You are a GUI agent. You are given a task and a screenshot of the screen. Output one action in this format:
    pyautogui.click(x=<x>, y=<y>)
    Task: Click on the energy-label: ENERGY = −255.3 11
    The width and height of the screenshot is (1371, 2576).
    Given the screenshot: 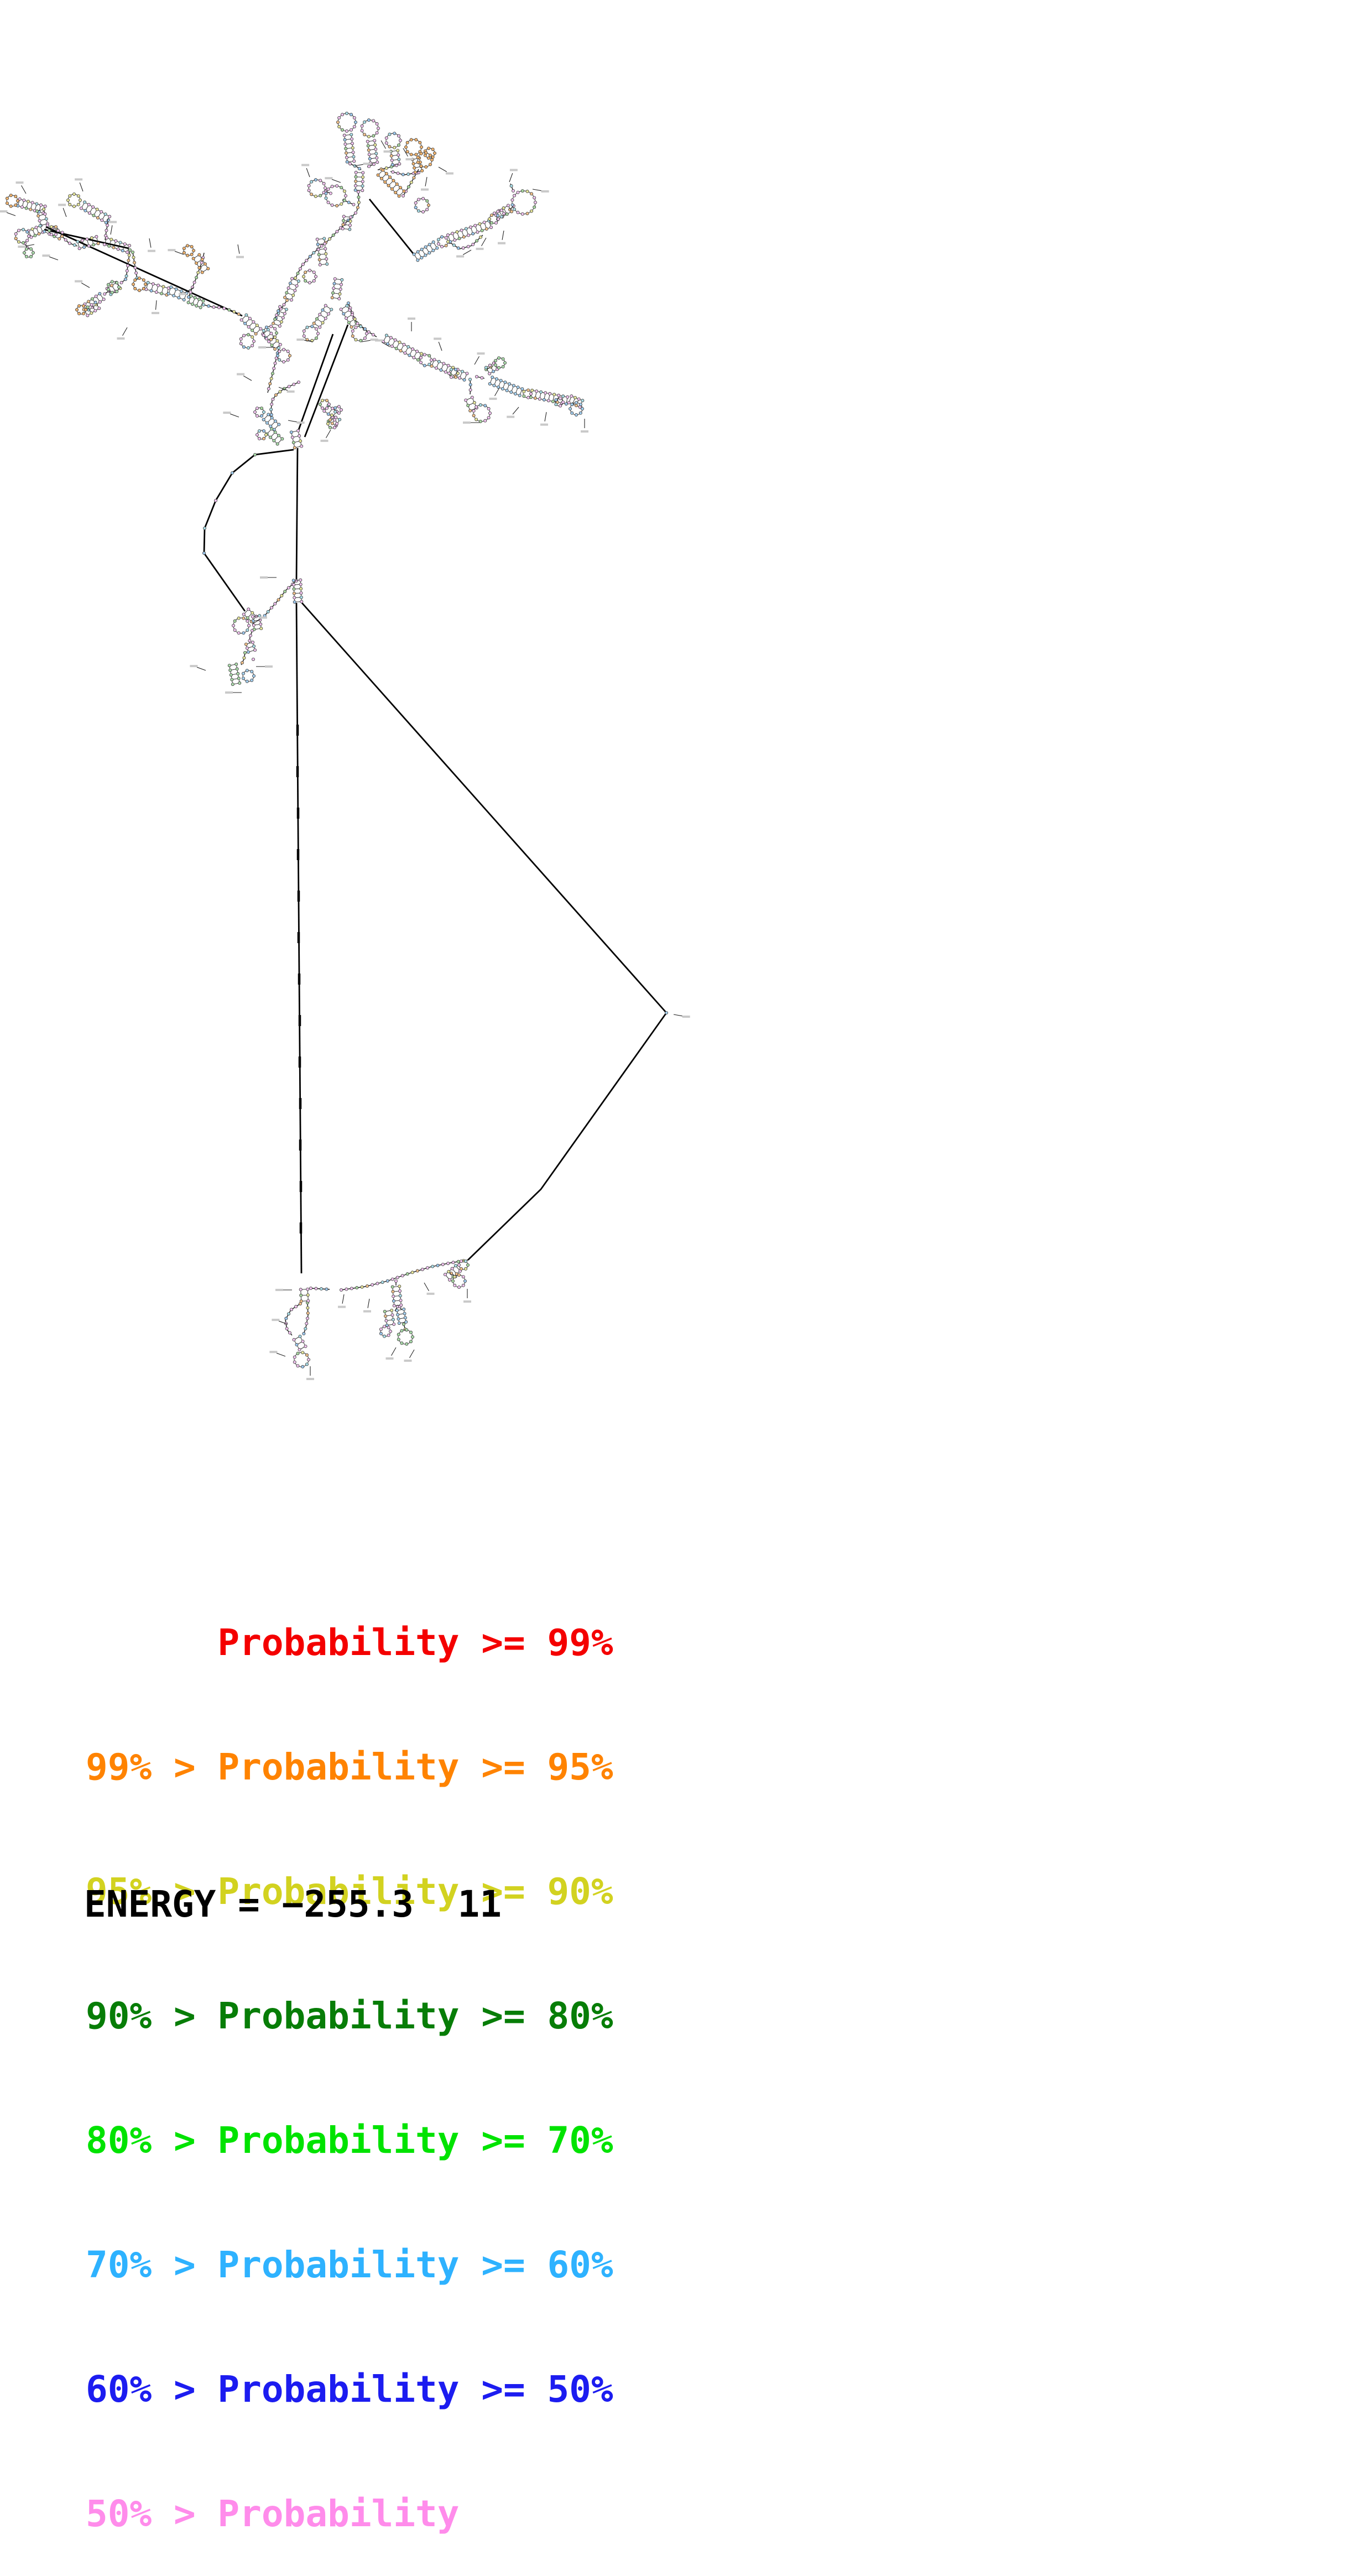 What is the action you would take?
    pyautogui.click(x=293, y=1905)
    